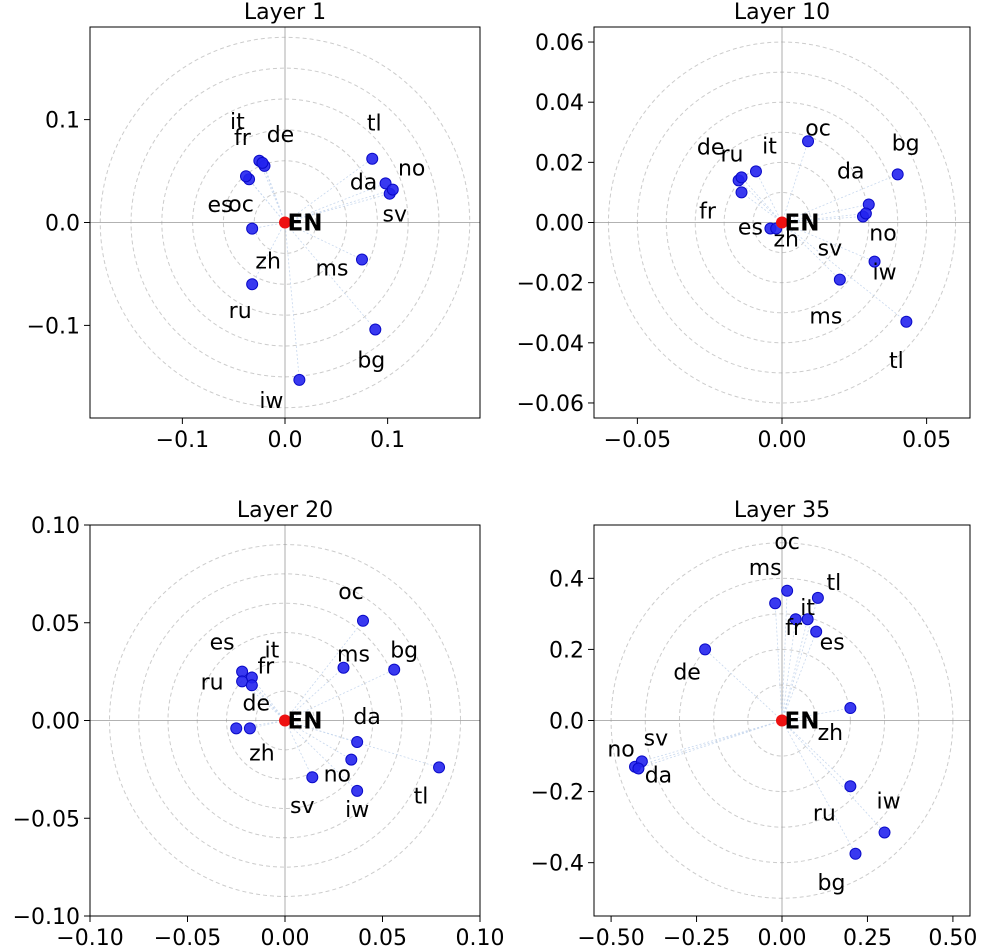 The width and height of the screenshot is (996, 949). What do you see at coordinates (816, 714) in the screenshot?
I see `spoke-zh` at bounding box center [816, 714].